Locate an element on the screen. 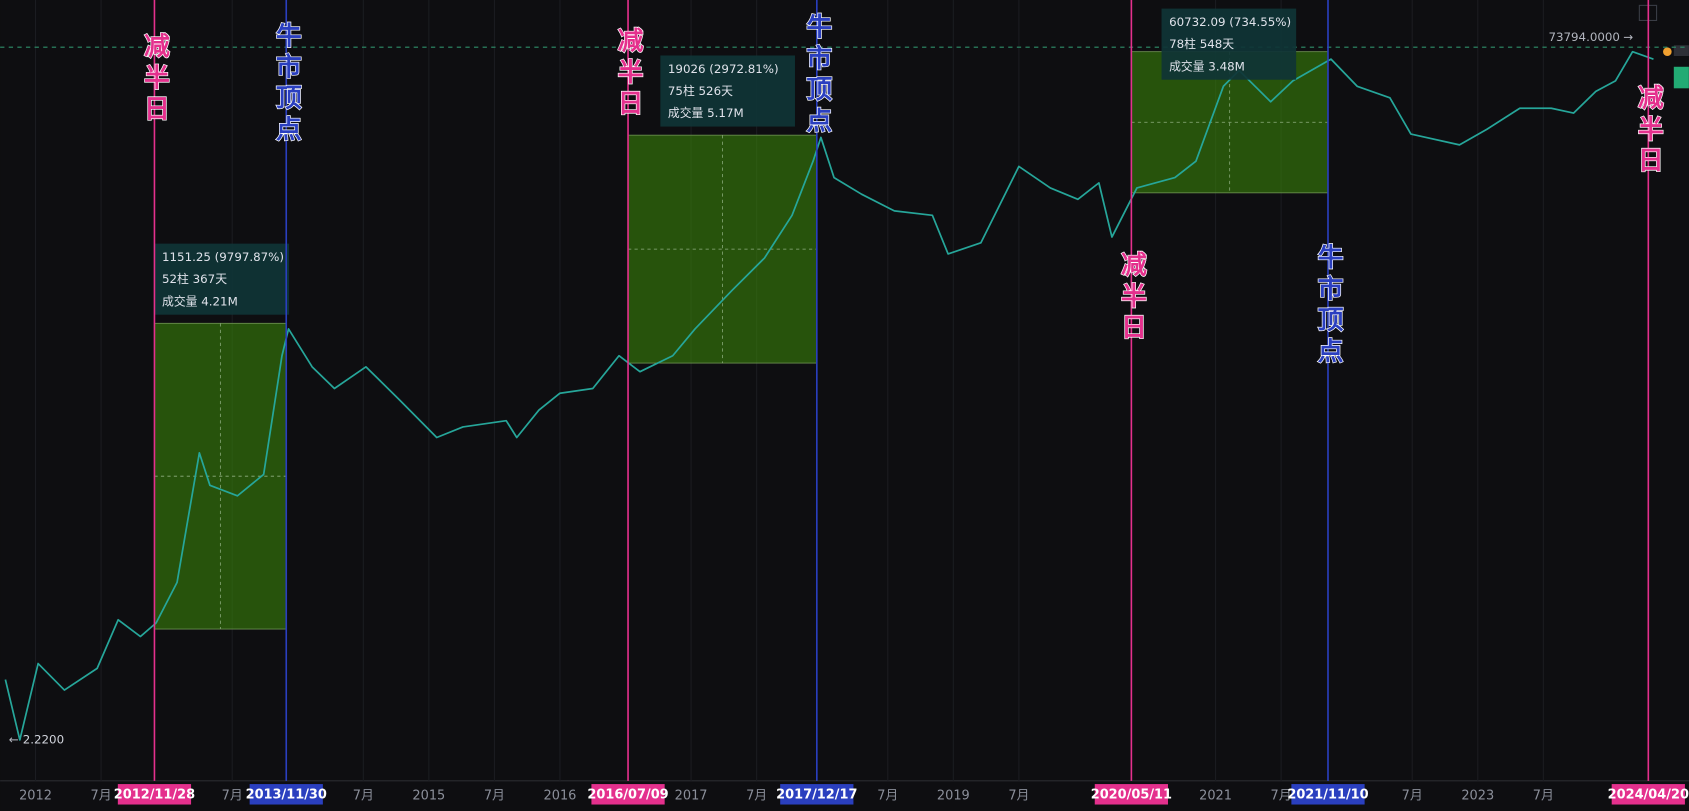 This screenshot has height=811, width=1689. date-tag-label: 2020/05/11 is located at coordinates (1131, 794).